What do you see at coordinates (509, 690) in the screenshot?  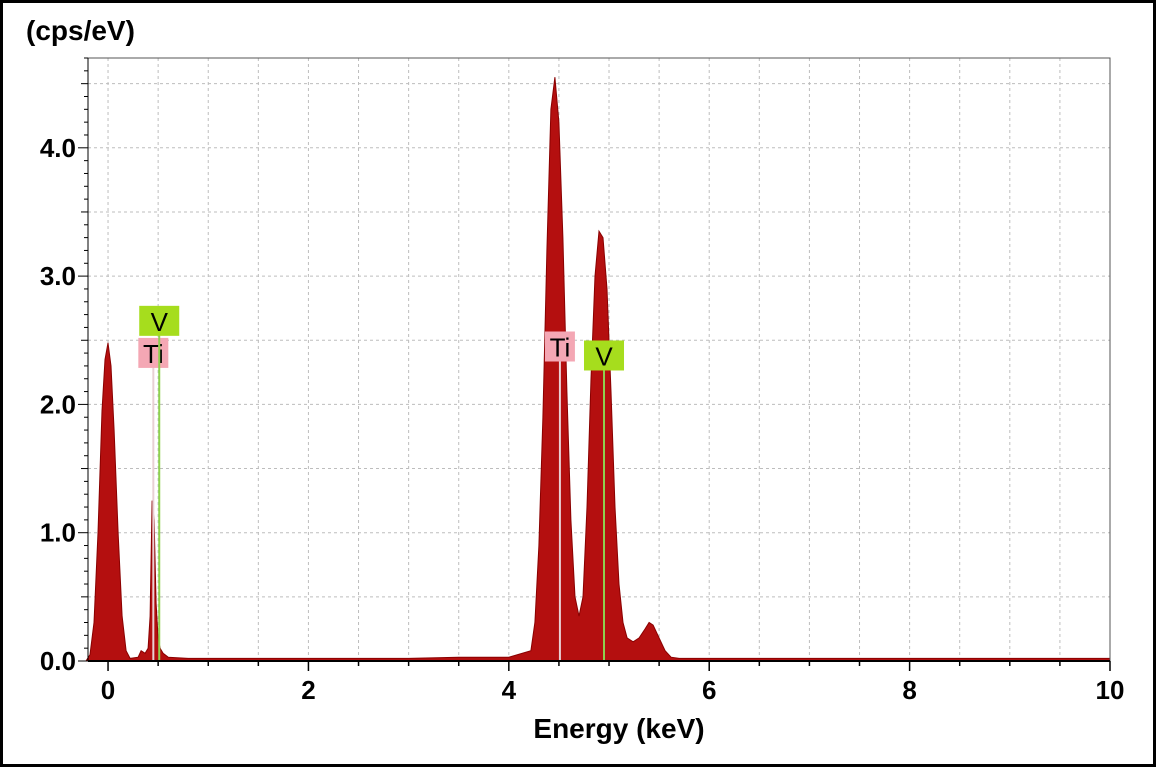 I see `x-tick-label: 4` at bounding box center [509, 690].